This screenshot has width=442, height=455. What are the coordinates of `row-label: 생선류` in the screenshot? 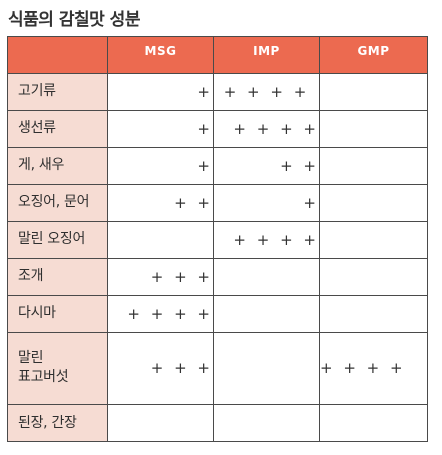 It's located at (57, 128).